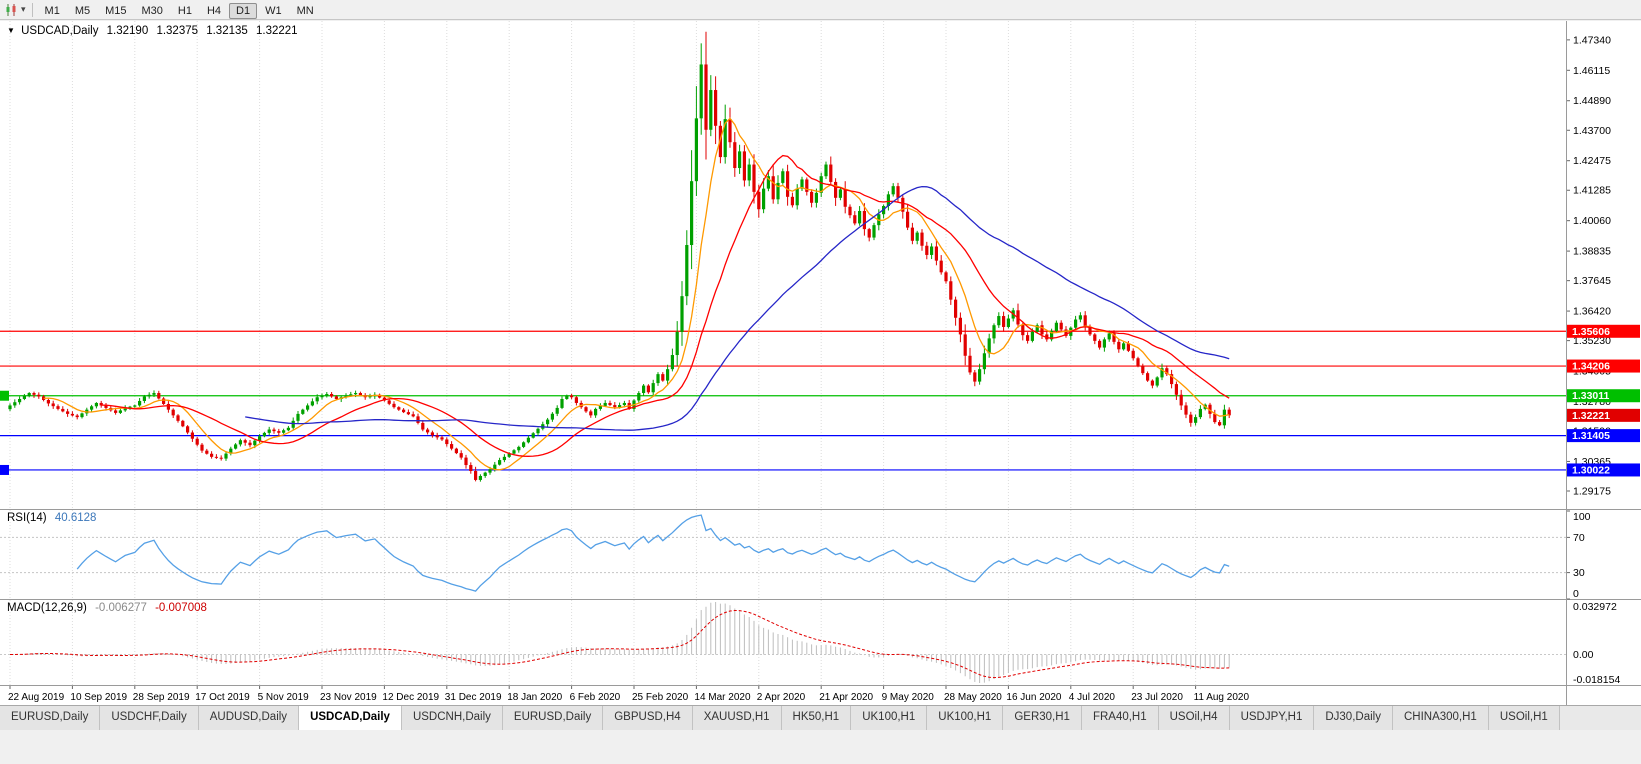  I want to click on chart-tab-hk50-h1: HK50,H1, so click(816, 718).